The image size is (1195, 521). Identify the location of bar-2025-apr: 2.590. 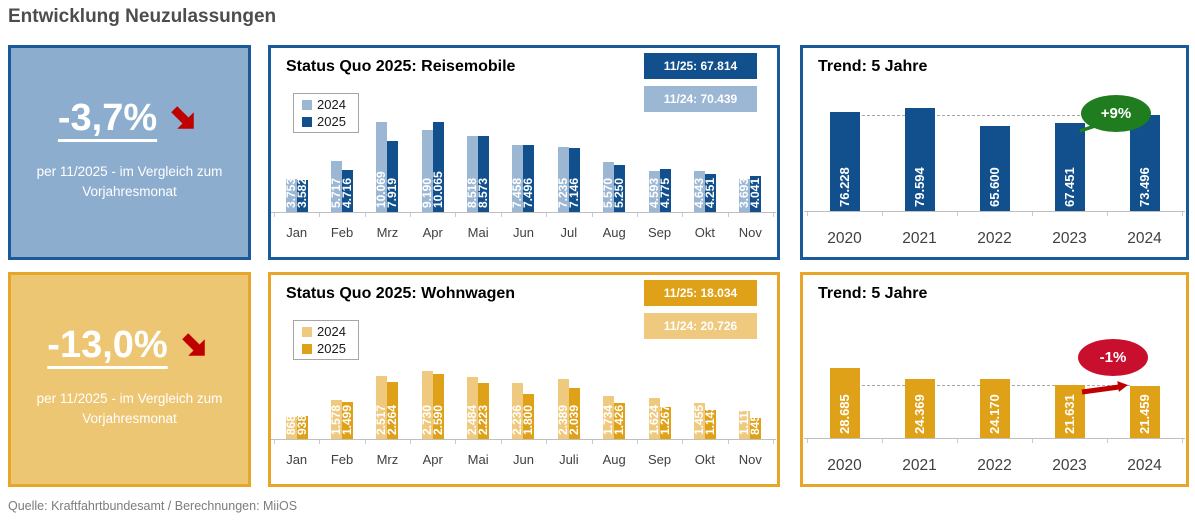
(438, 406).